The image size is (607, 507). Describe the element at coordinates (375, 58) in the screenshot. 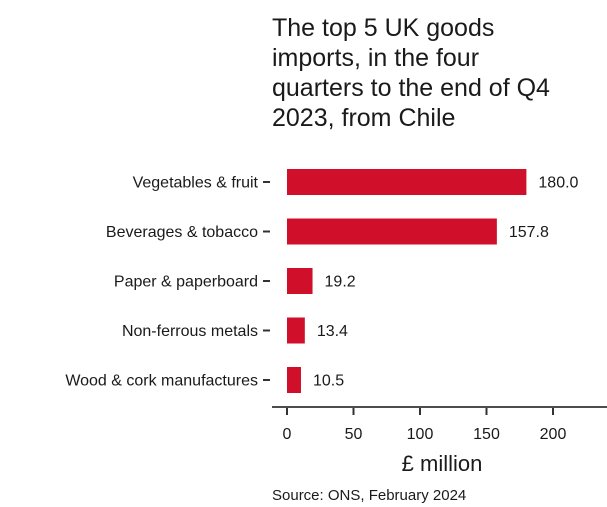

I see `chart-title-line-2: imports, in the four` at that location.